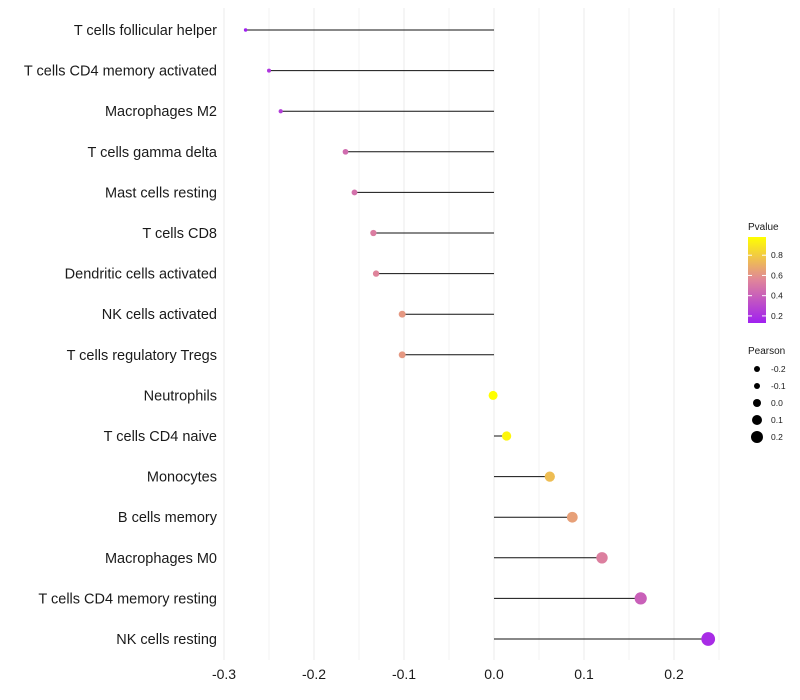 The image size is (800, 700). I want to click on pvalue-tick-label: 0.4, so click(777, 296).